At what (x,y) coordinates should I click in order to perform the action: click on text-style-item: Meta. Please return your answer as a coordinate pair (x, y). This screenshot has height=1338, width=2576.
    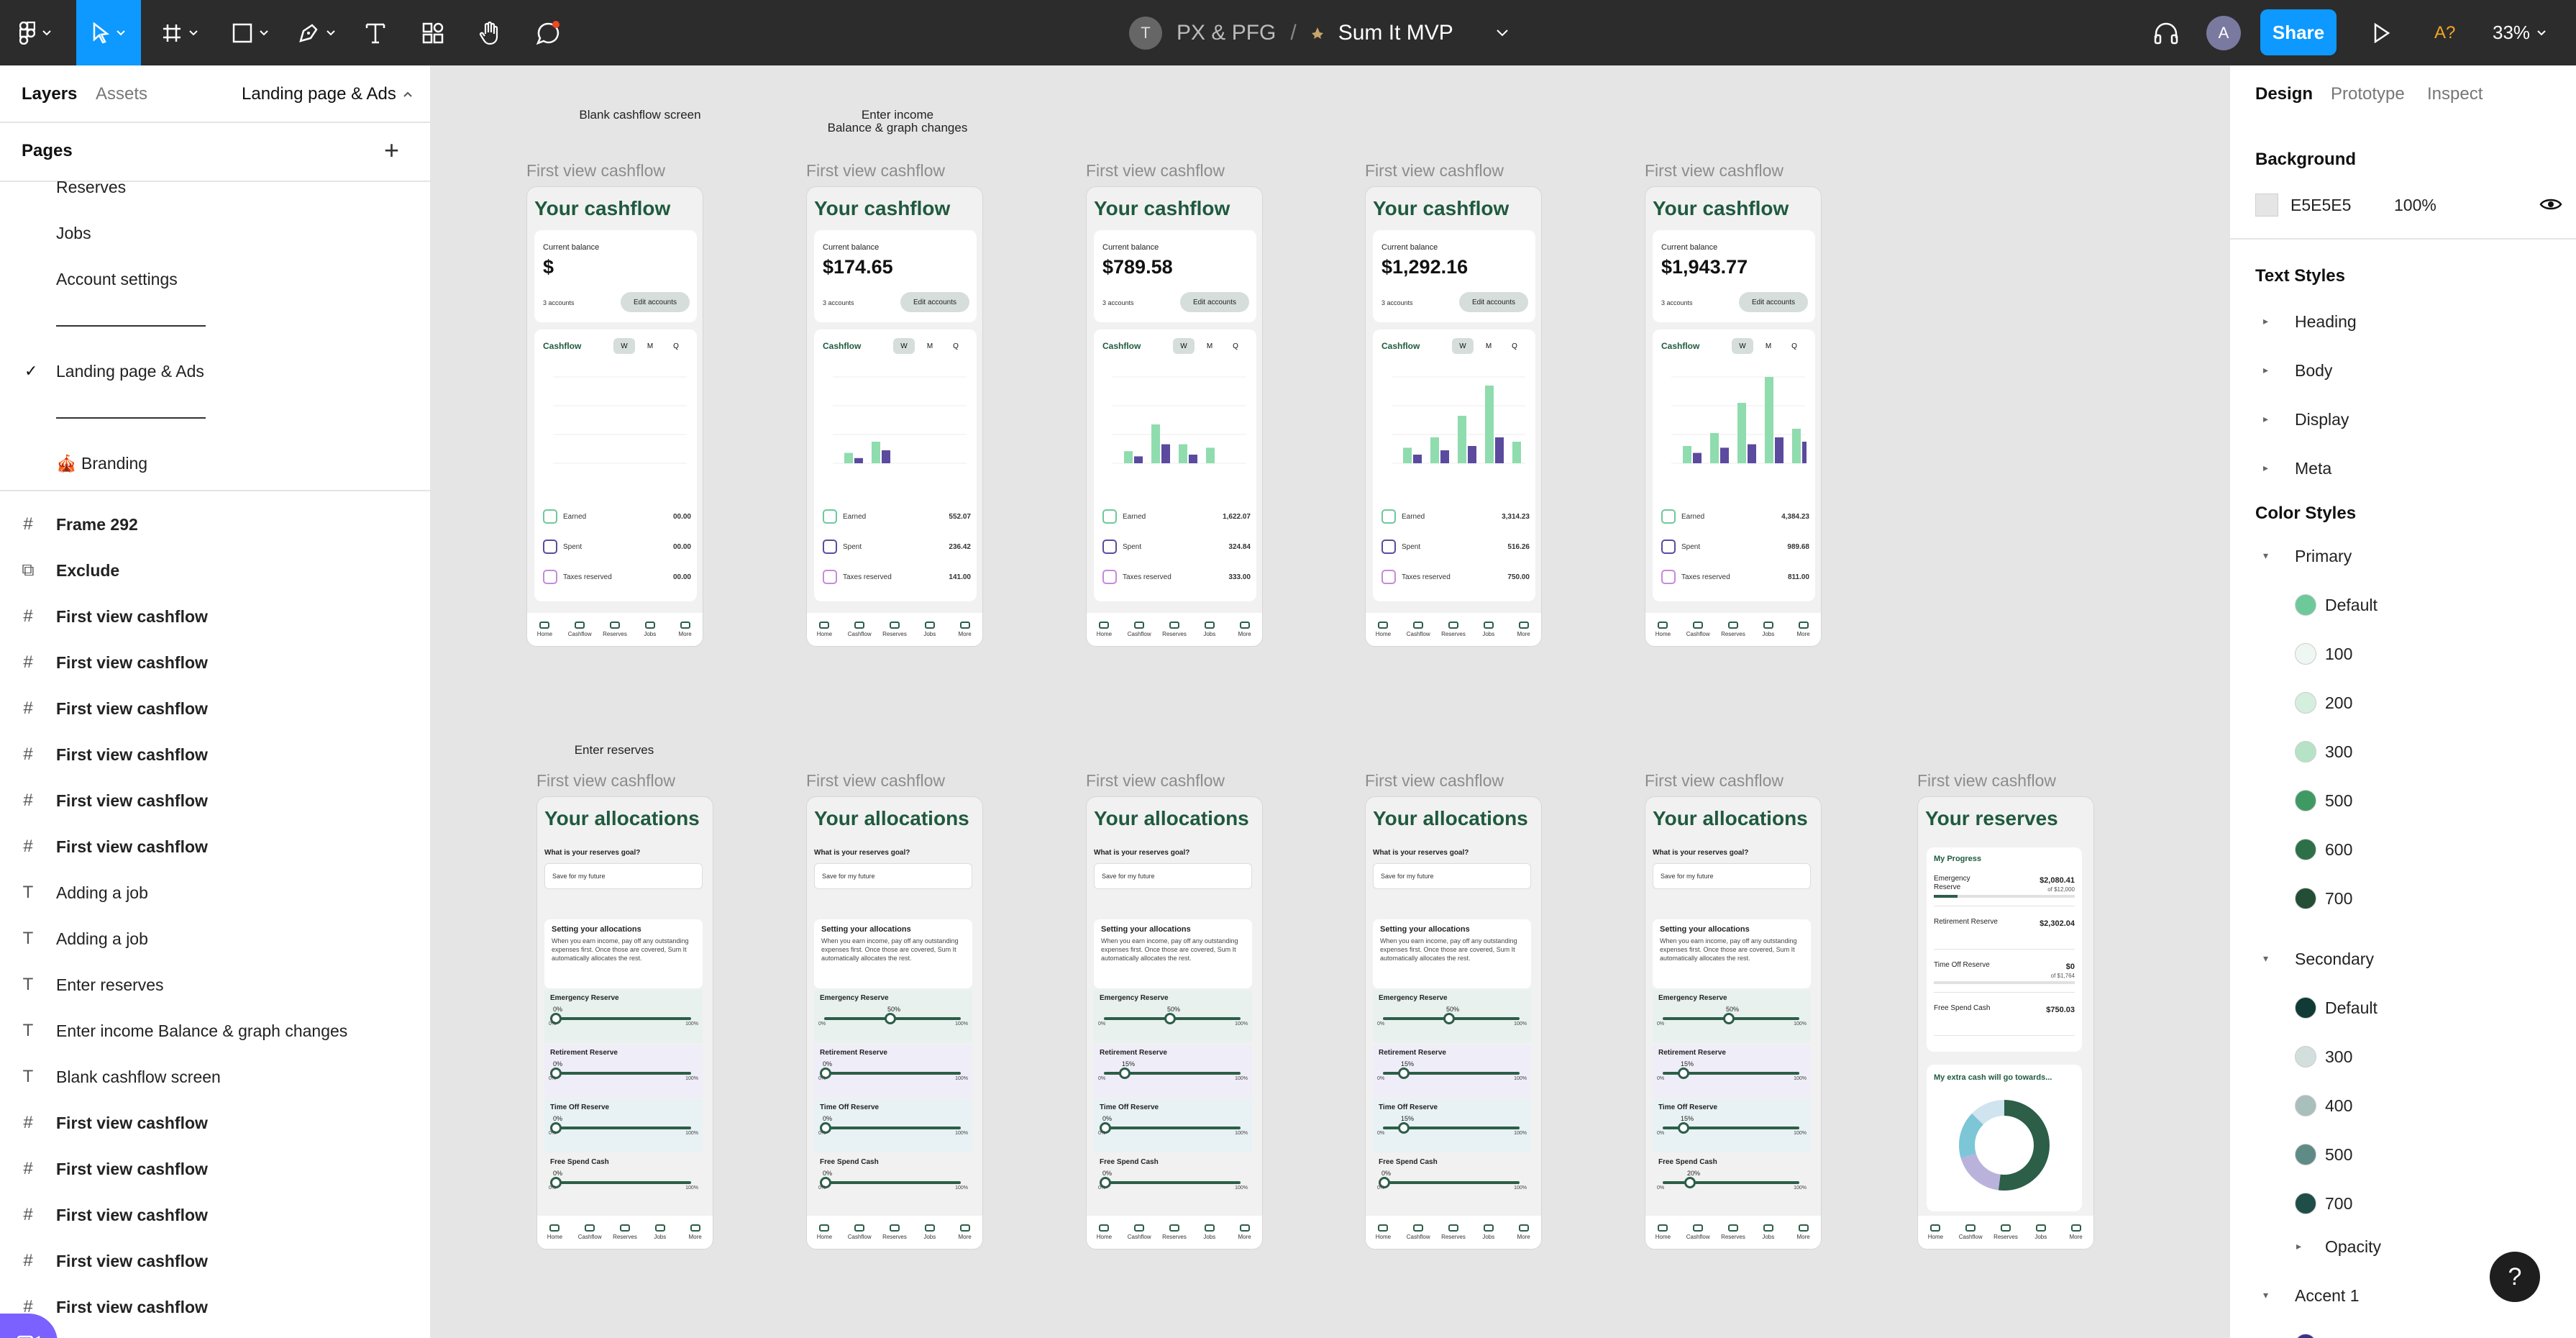
    Looking at the image, I should click on (2313, 468).